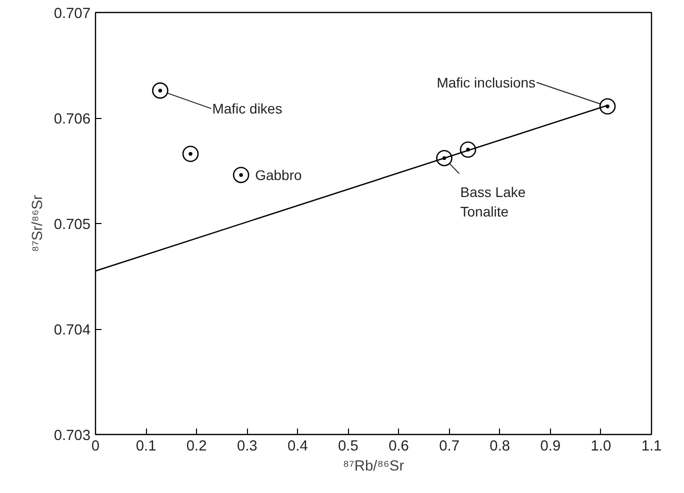 The width and height of the screenshot is (684, 493). Describe the element at coordinates (550, 446) in the screenshot. I see `x-tick-label: 0.9` at that location.